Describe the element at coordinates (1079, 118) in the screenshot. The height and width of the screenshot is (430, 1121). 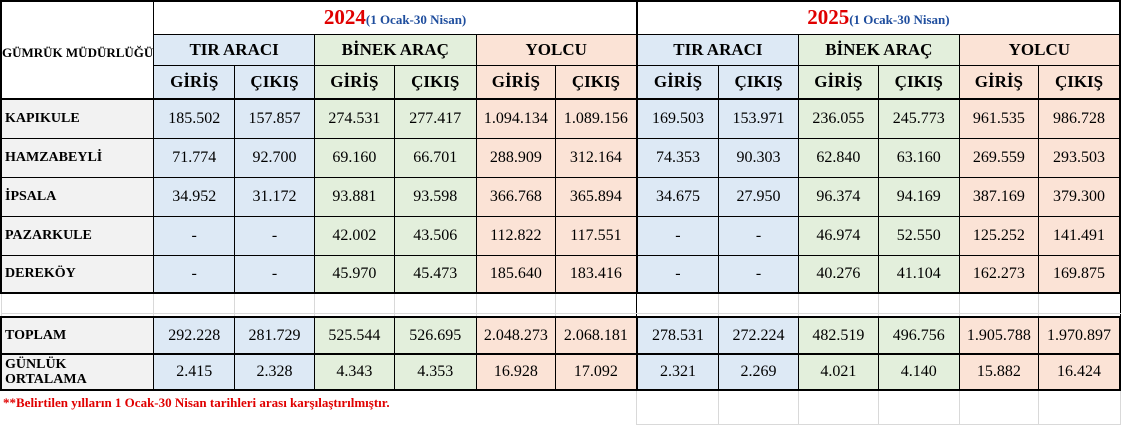
I see `value-cell: 986.728` at that location.